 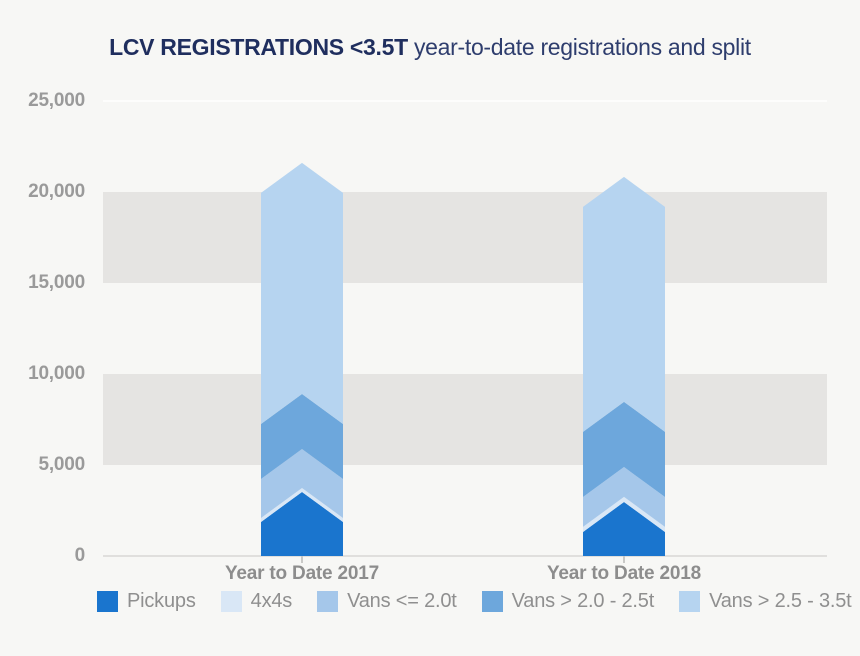 What do you see at coordinates (624, 573) in the screenshot?
I see `x-category-label-year-to-date-2018: Year to Date 2018` at bounding box center [624, 573].